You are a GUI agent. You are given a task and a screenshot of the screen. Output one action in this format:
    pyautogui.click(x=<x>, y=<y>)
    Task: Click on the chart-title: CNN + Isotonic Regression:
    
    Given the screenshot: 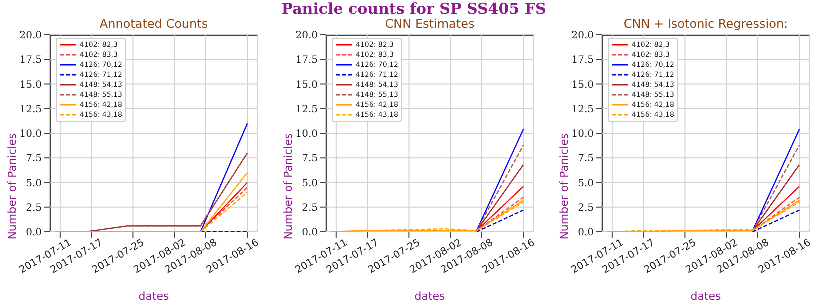 What is the action you would take?
    pyautogui.click(x=706, y=24)
    